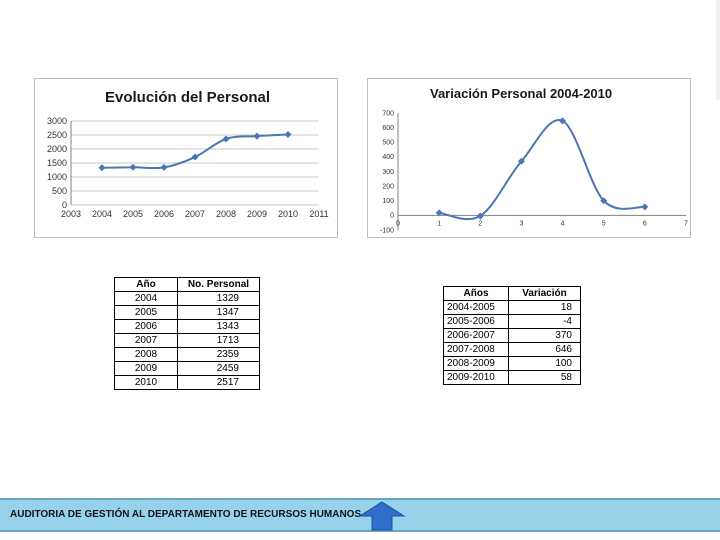 The image size is (720, 540). I want to click on table-header-row: Años Variación, so click(512, 293).